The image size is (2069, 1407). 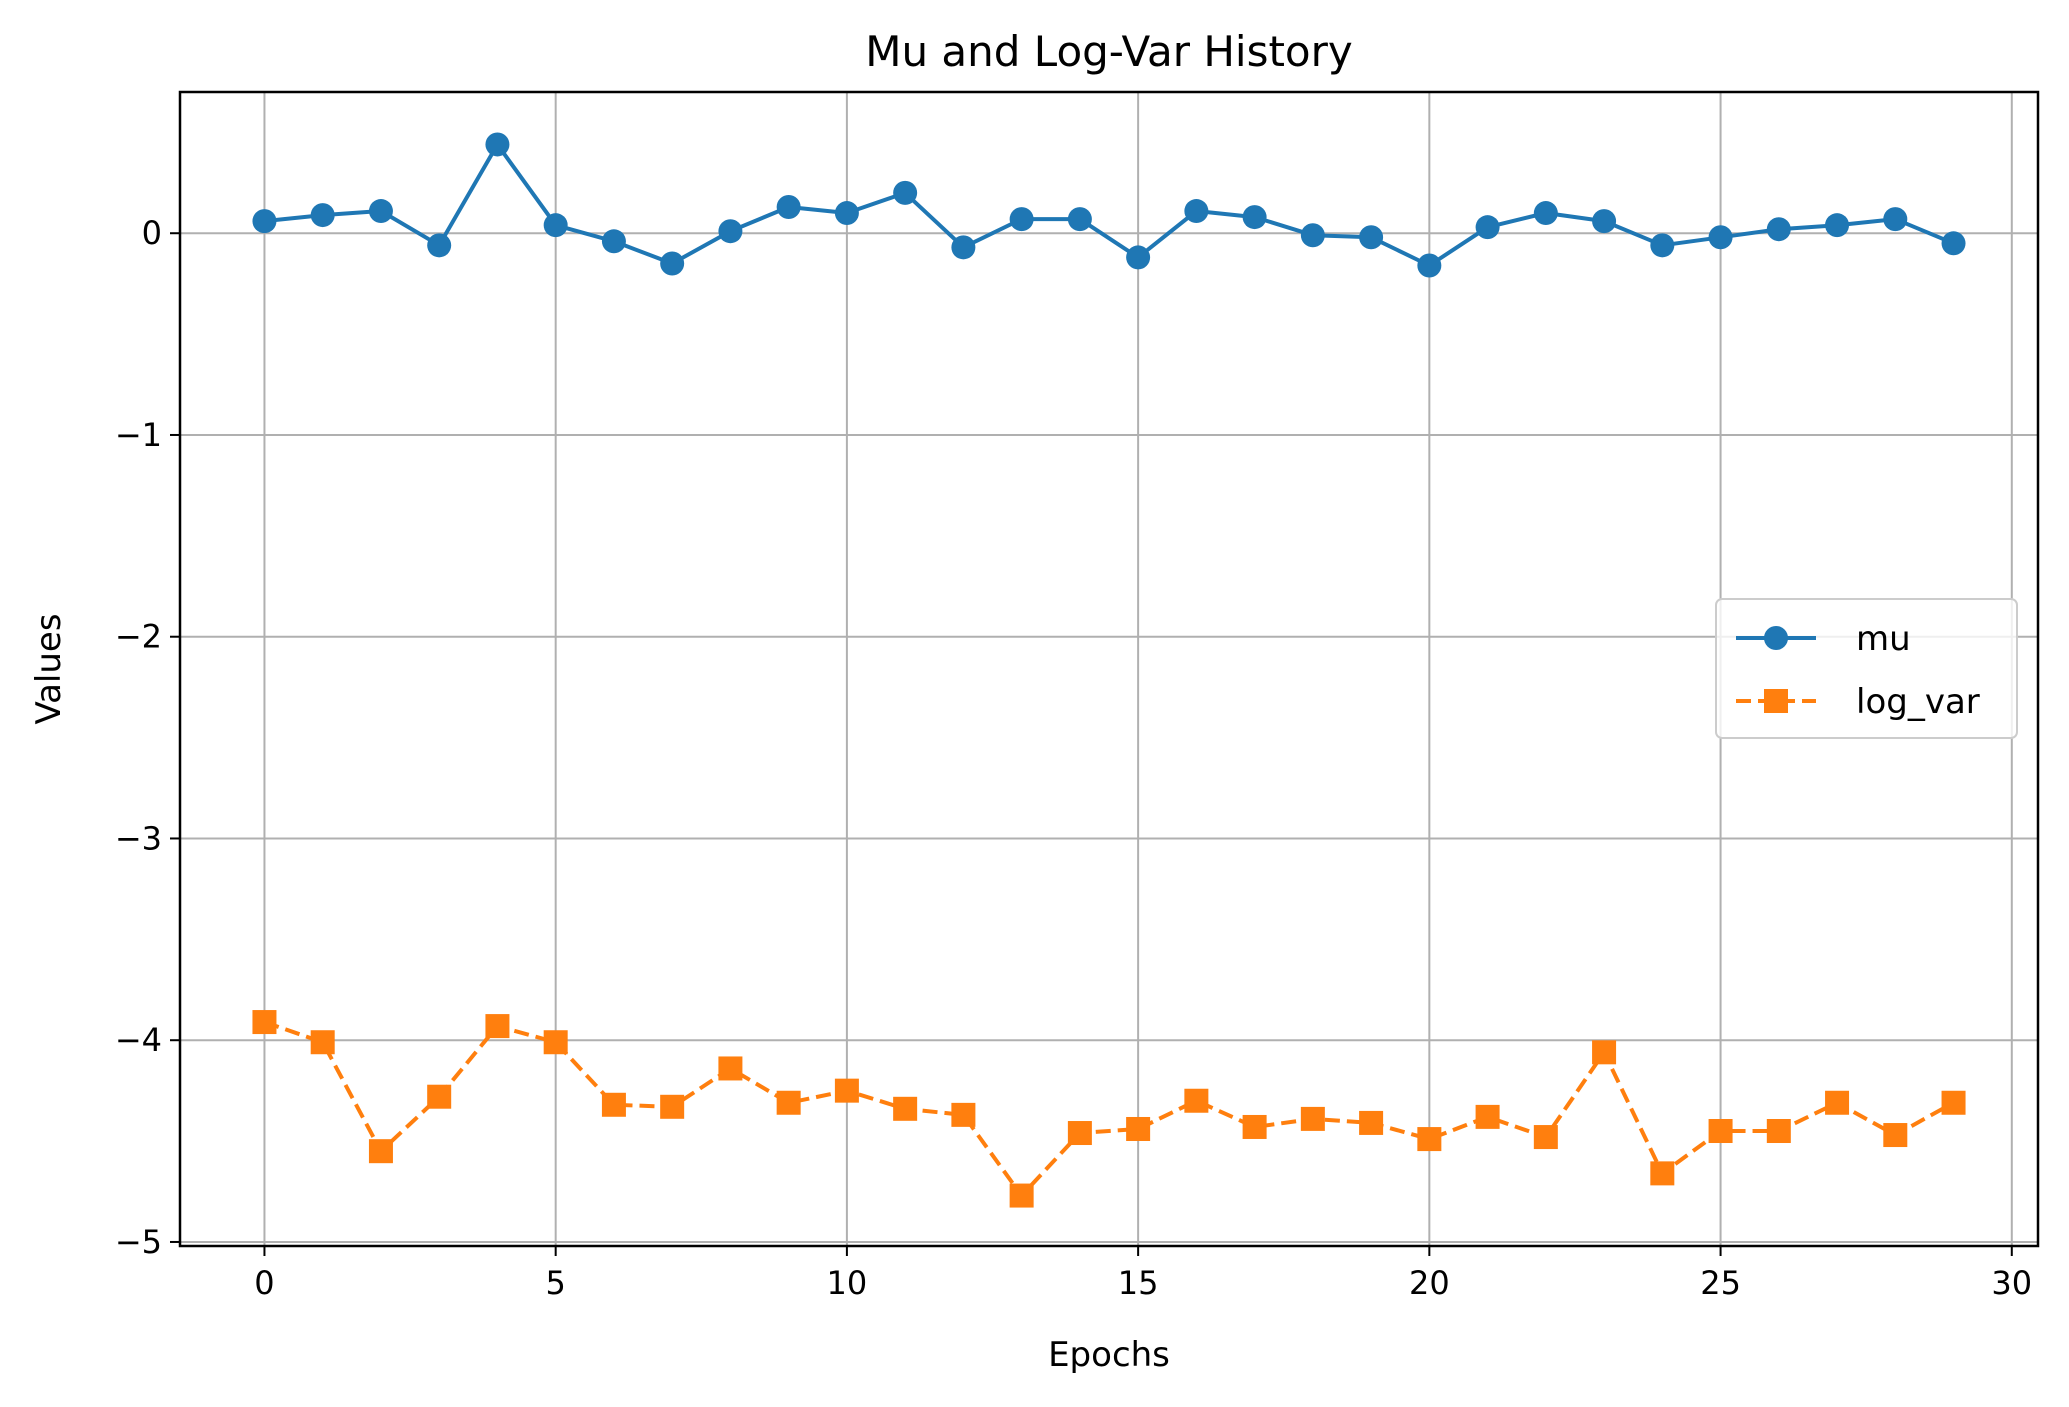 I want to click on legend: mu log_var, so click(x=1866, y=668).